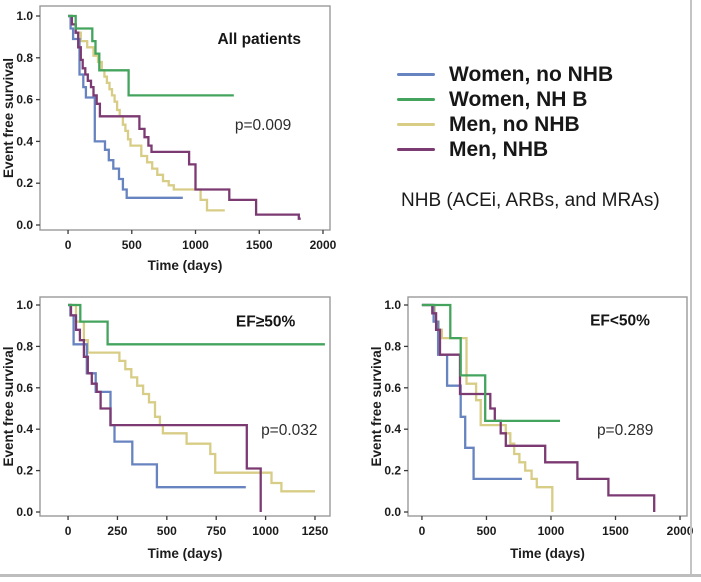 This screenshot has height=582, width=701. What do you see at coordinates (259, 39) in the screenshot?
I see `chart-title: All patients` at bounding box center [259, 39].